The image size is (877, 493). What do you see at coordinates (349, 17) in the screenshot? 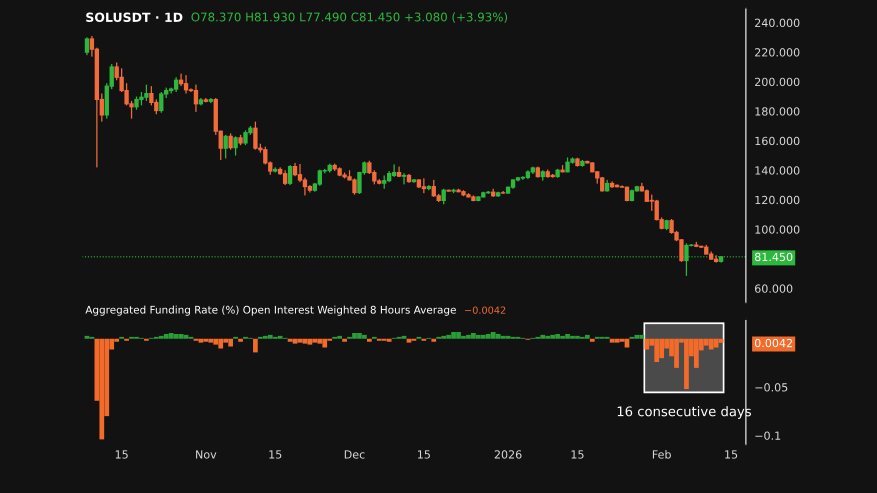
I see `annotation: O78.370 H81.930 L77.490 C81.450 +3.080 (+3.93%)` at bounding box center [349, 17].